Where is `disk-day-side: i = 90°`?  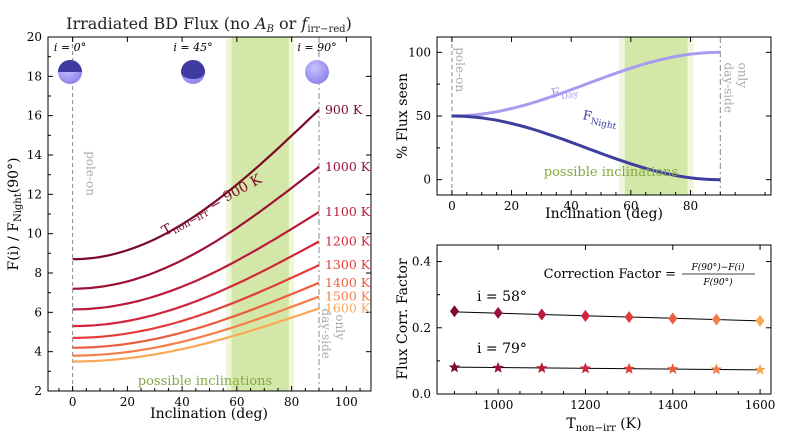 disk-day-side: i = 90° is located at coordinates (317, 62).